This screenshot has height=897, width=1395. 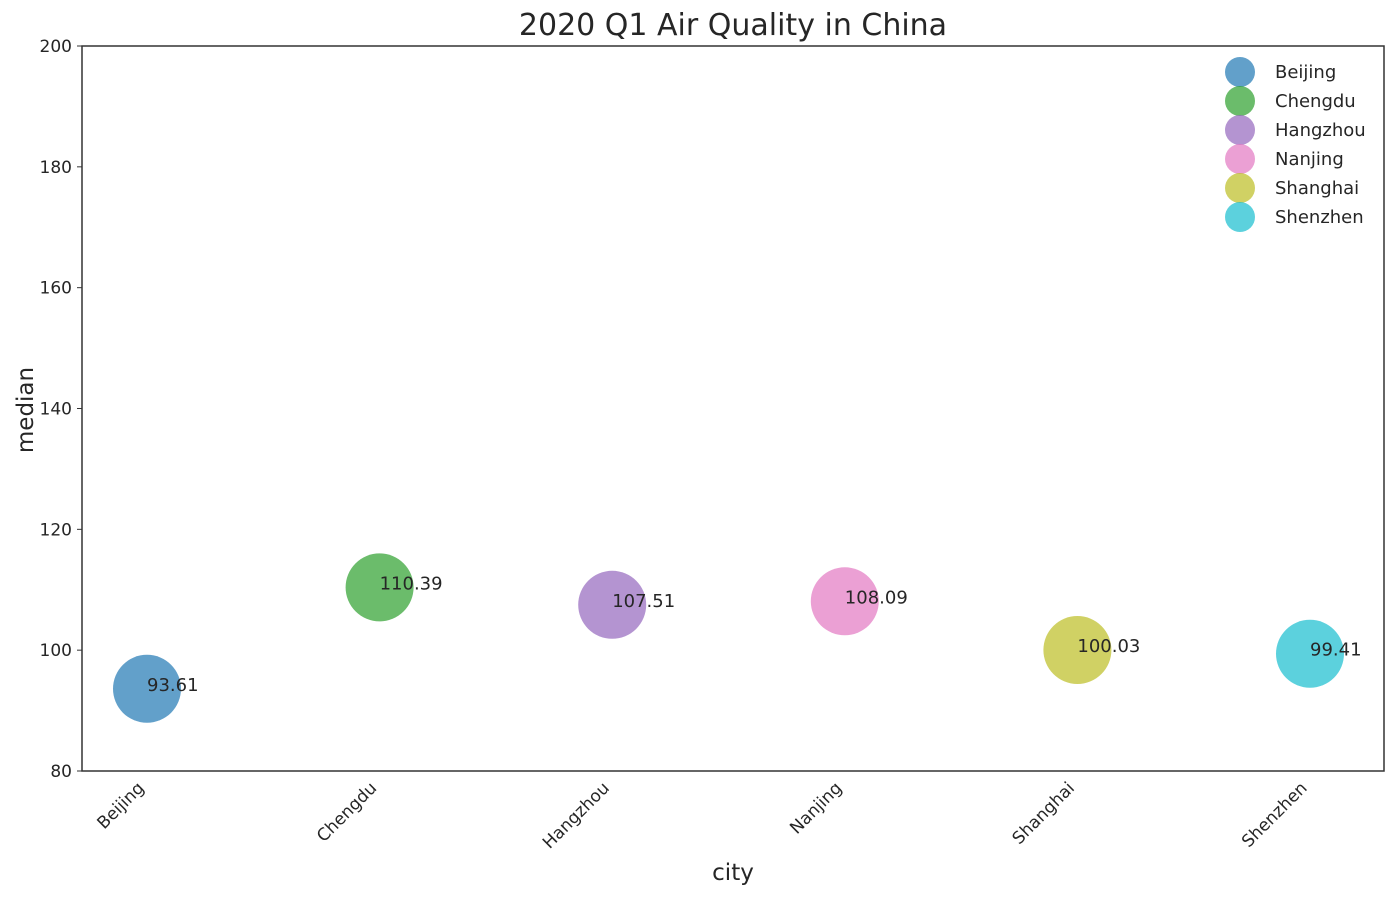 I want to click on y-axis: 80 100 120 140 160 180 200, so click(x=61, y=409).